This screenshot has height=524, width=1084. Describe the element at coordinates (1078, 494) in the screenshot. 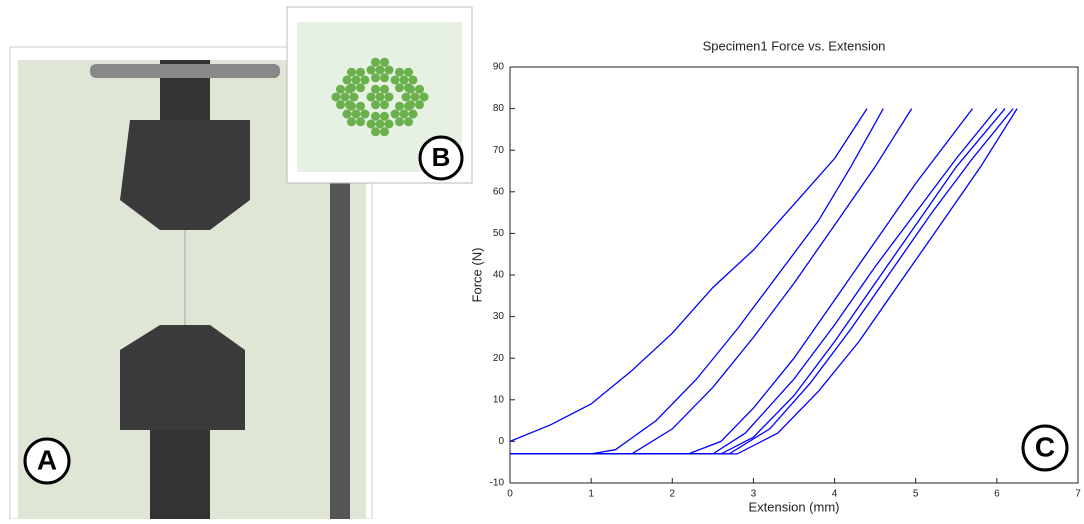

I see `x-tick-label: 7` at that location.